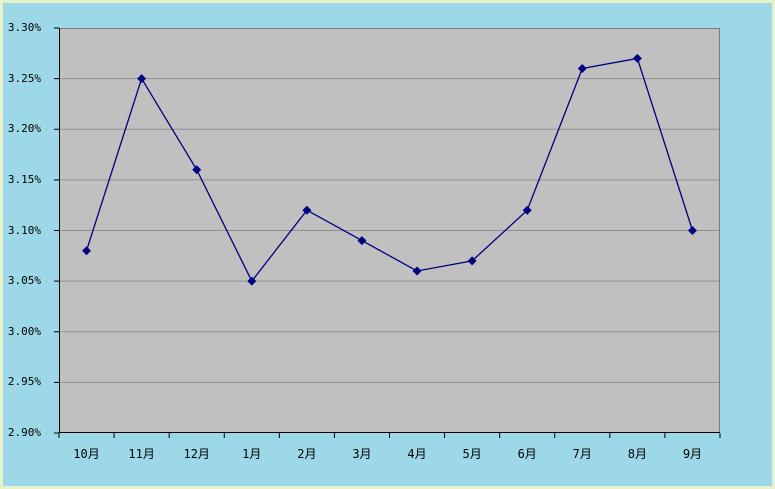  I want to click on x-axis-category-label: 6月, so click(527, 454).